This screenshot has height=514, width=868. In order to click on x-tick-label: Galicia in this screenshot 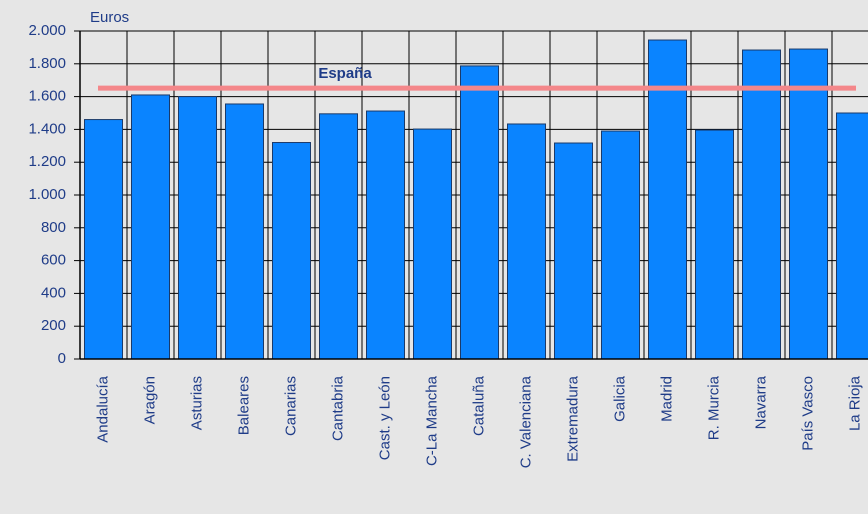, I will do `click(619, 398)`.